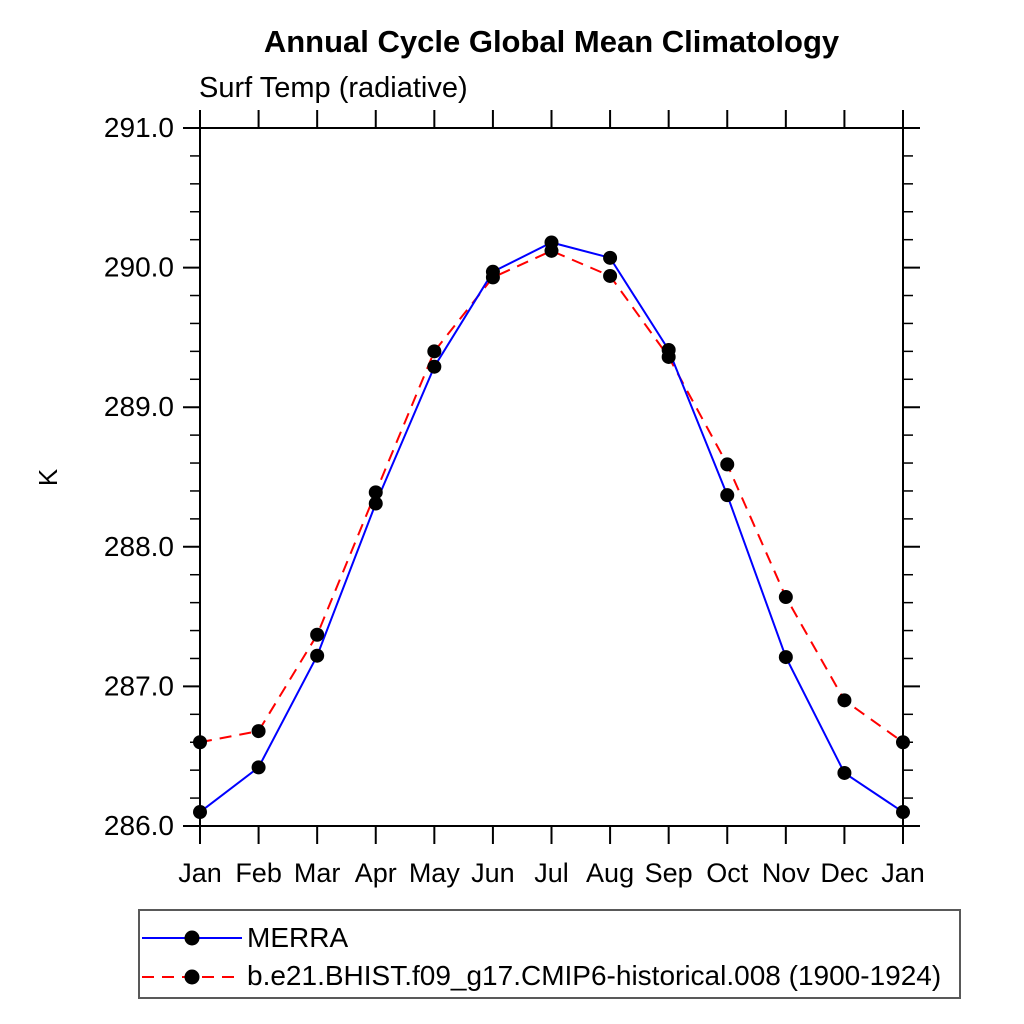  Describe the element at coordinates (139, 127) in the screenshot. I see `y-tick-label: 291.0` at that location.